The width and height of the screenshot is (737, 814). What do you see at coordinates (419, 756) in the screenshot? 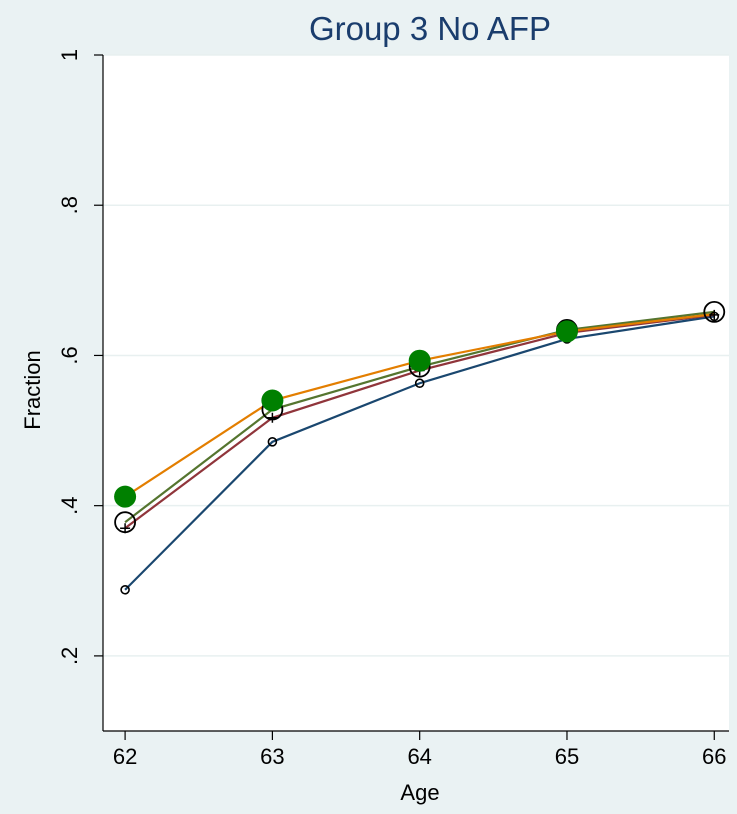
I see `x-tick-label: 64` at bounding box center [419, 756].